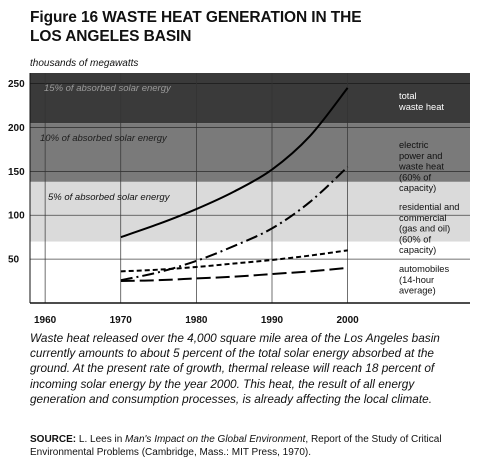  What do you see at coordinates (421, 107) in the screenshot?
I see `series-label-1-line-2: waste heat` at bounding box center [421, 107].